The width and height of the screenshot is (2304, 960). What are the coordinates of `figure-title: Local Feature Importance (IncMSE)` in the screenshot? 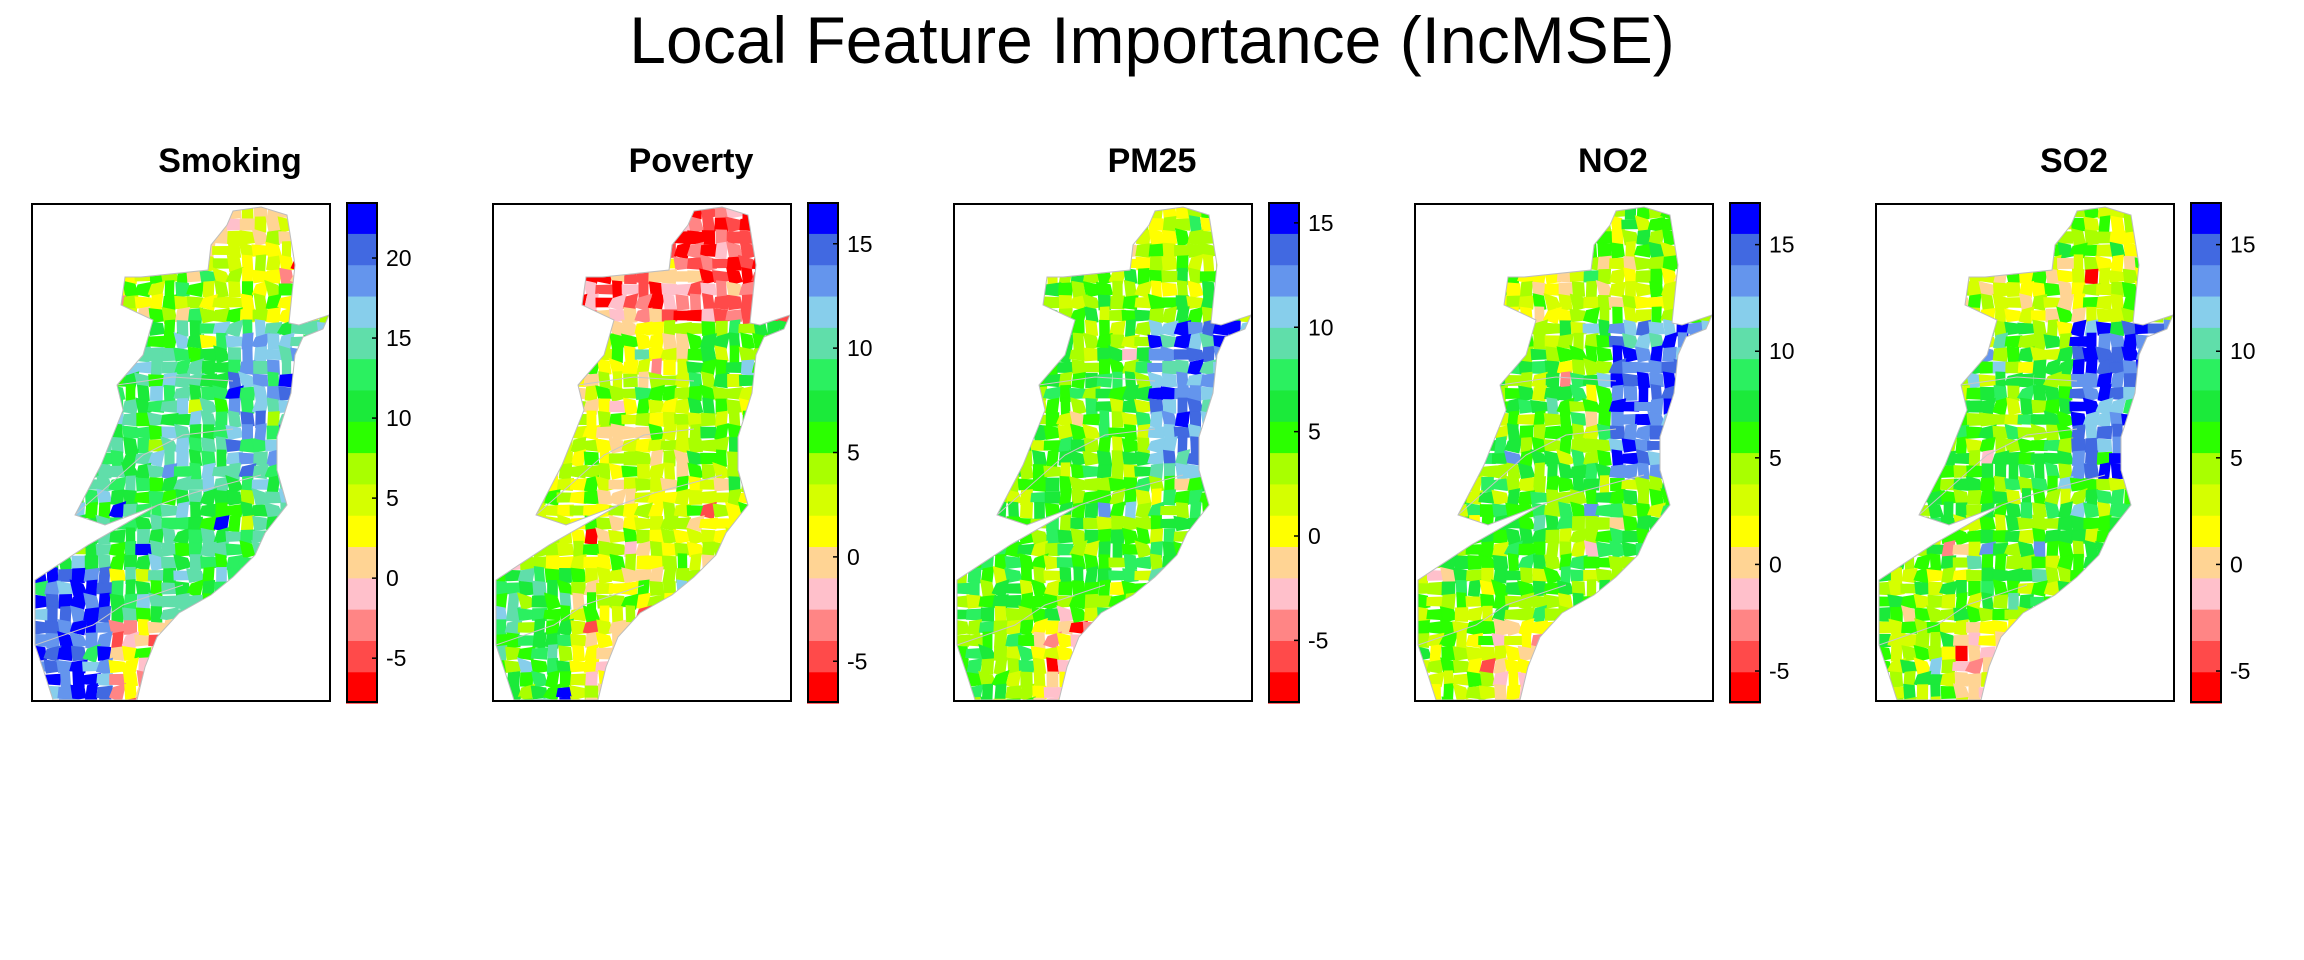 It's located at (1152, 40).